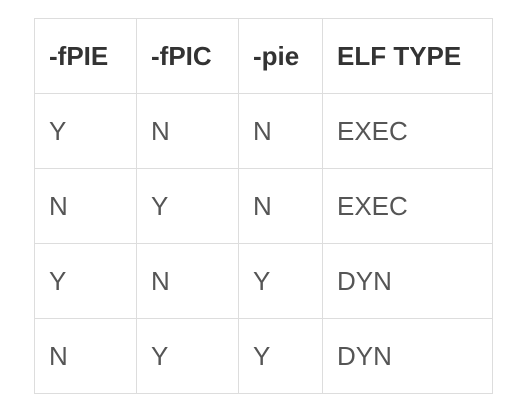  Describe the element at coordinates (85, 56) in the screenshot. I see `header-fpie: -fPIE` at that location.